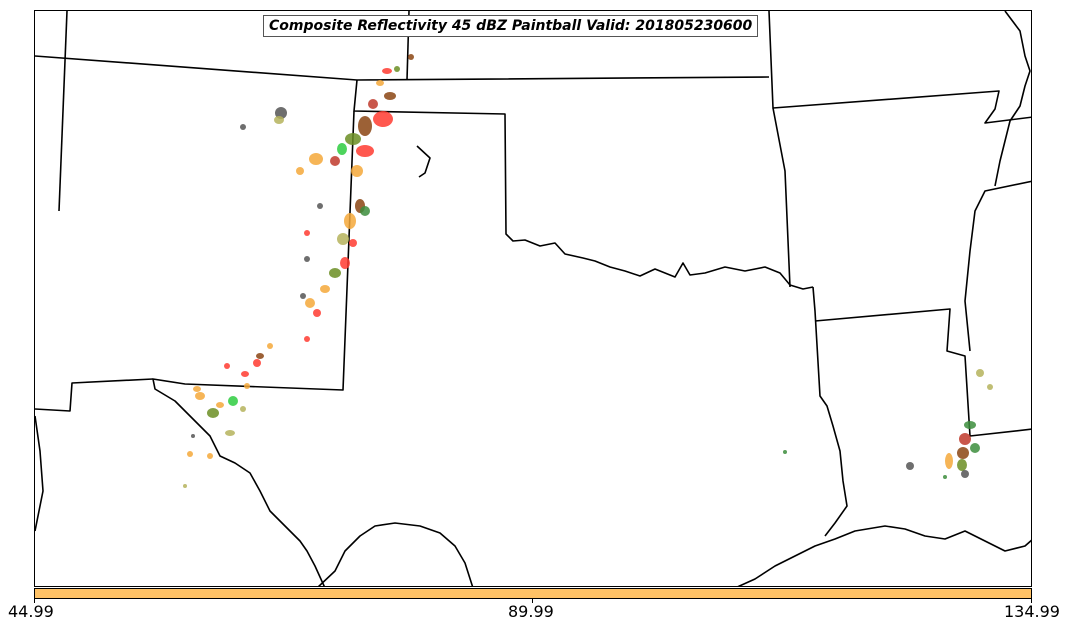  Describe the element at coordinates (781, 197) in the screenshot. I see `arkansas-border` at that location.